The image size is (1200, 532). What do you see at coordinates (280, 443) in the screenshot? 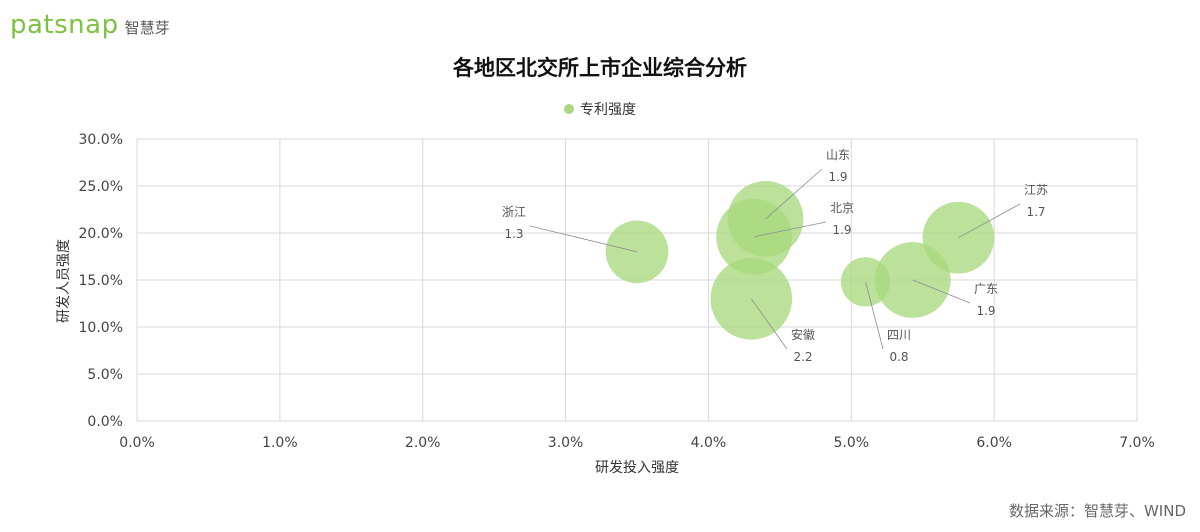
I see `x-tick-label: 1.0%` at bounding box center [280, 443].